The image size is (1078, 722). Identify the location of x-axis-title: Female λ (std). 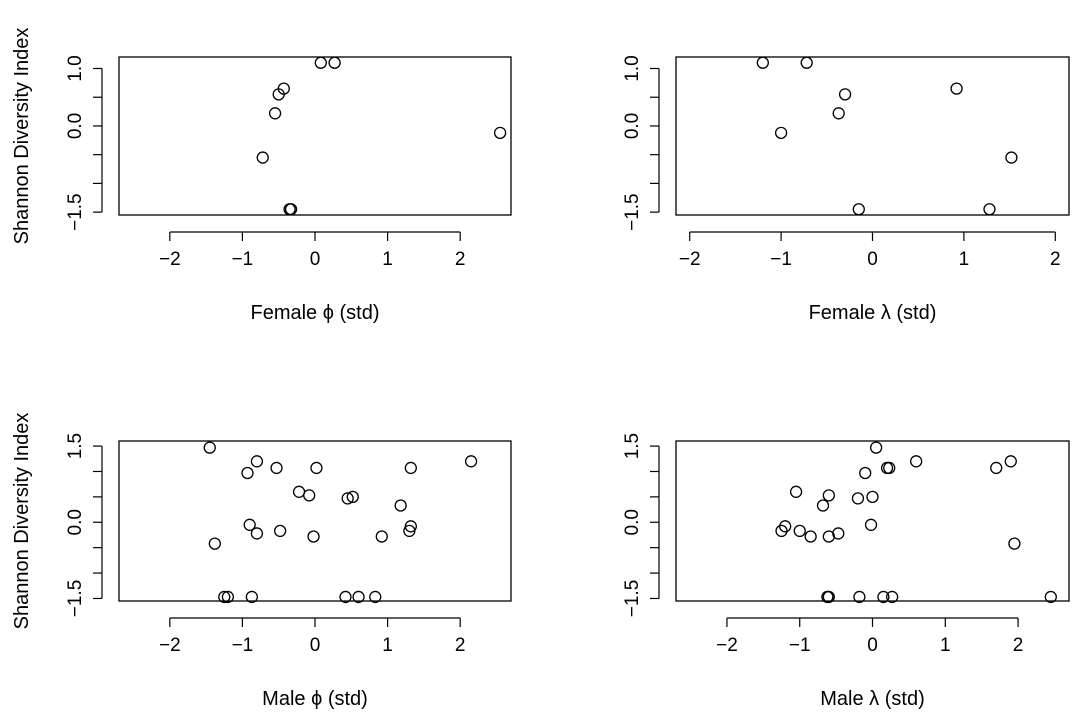
(873, 313).